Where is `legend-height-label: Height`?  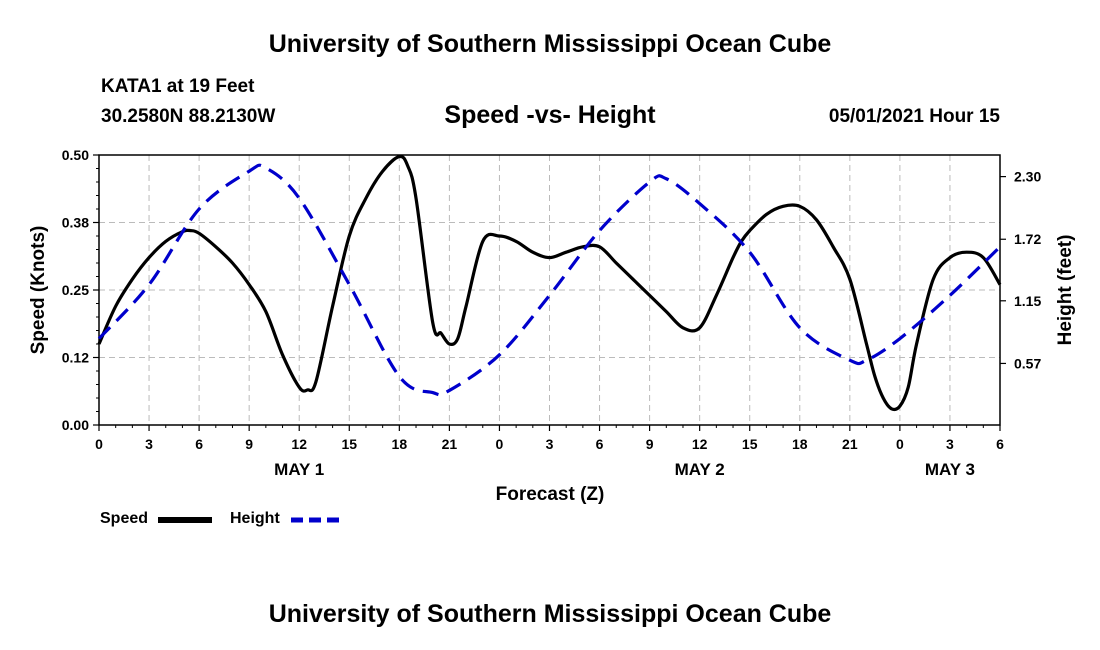
legend-height-label: Height is located at coordinates (255, 518).